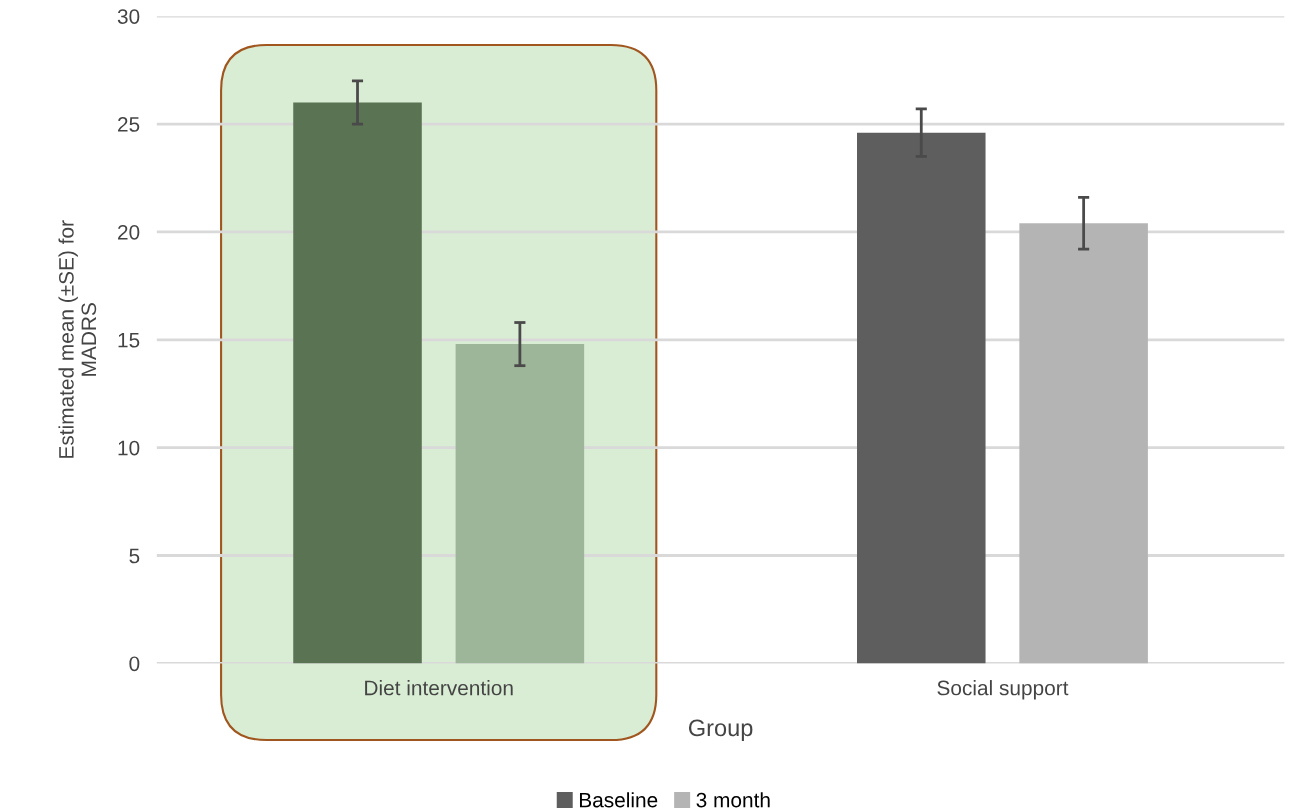  Describe the element at coordinates (129, 232) in the screenshot. I see `y-tick-label: 20` at that location.